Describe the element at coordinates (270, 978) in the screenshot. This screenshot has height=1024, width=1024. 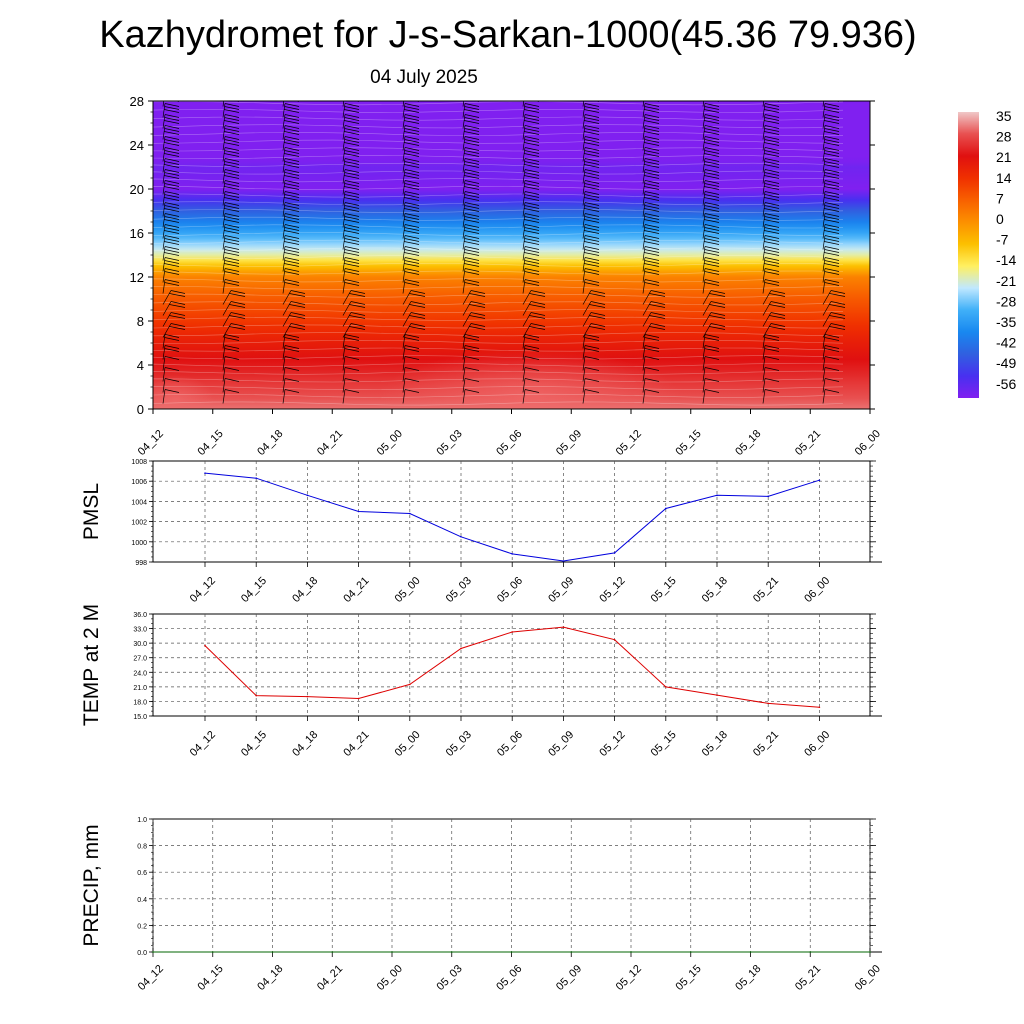
I see `panel-x-tick-label: 04_18` at that location.